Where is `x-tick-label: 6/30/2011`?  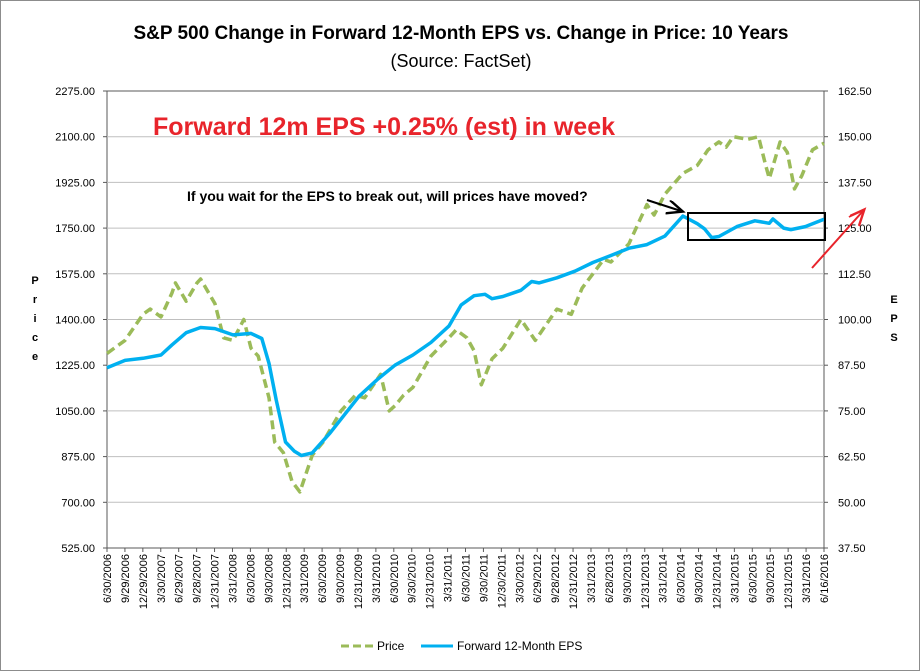
x-tick-label: 6/30/2011 is located at coordinates (467, 578).